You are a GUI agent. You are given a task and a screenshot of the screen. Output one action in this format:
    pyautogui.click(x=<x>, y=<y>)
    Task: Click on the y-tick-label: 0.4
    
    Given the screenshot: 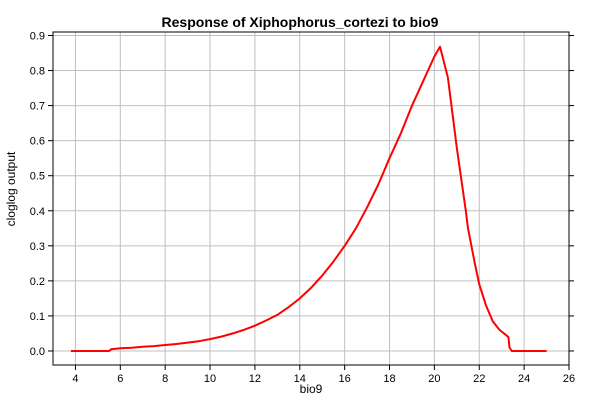 What is the action you would take?
    pyautogui.click(x=37, y=212)
    